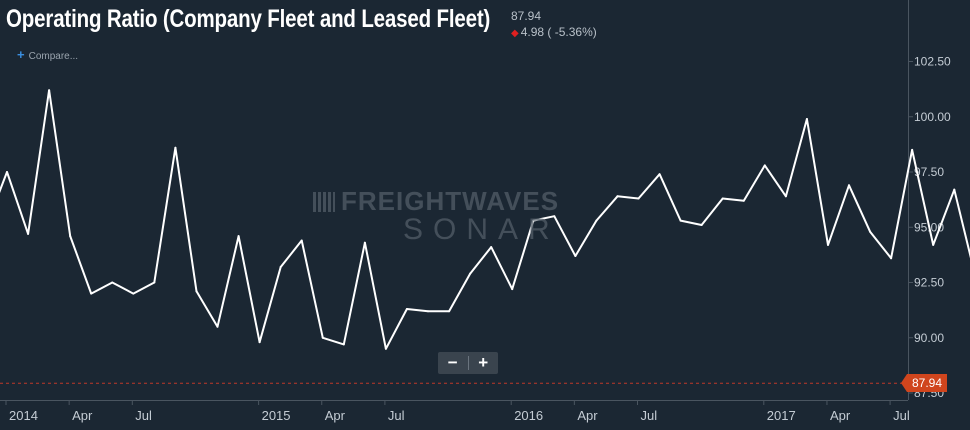 This screenshot has width=970, height=430. Describe the element at coordinates (558, 32) in the screenshot. I see `change-value: 4.98 ( -5.36%)` at that location.